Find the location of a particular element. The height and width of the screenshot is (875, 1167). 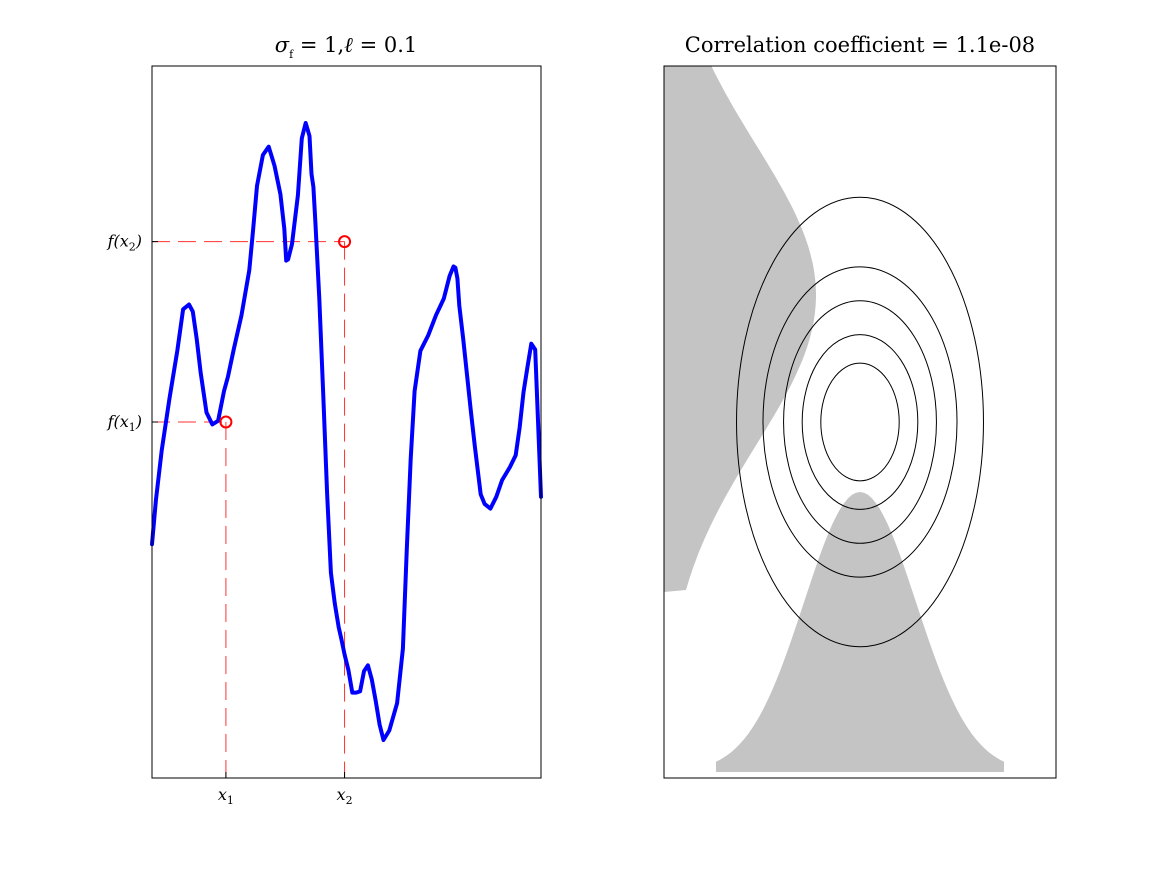

markers is located at coordinates (285, 332).